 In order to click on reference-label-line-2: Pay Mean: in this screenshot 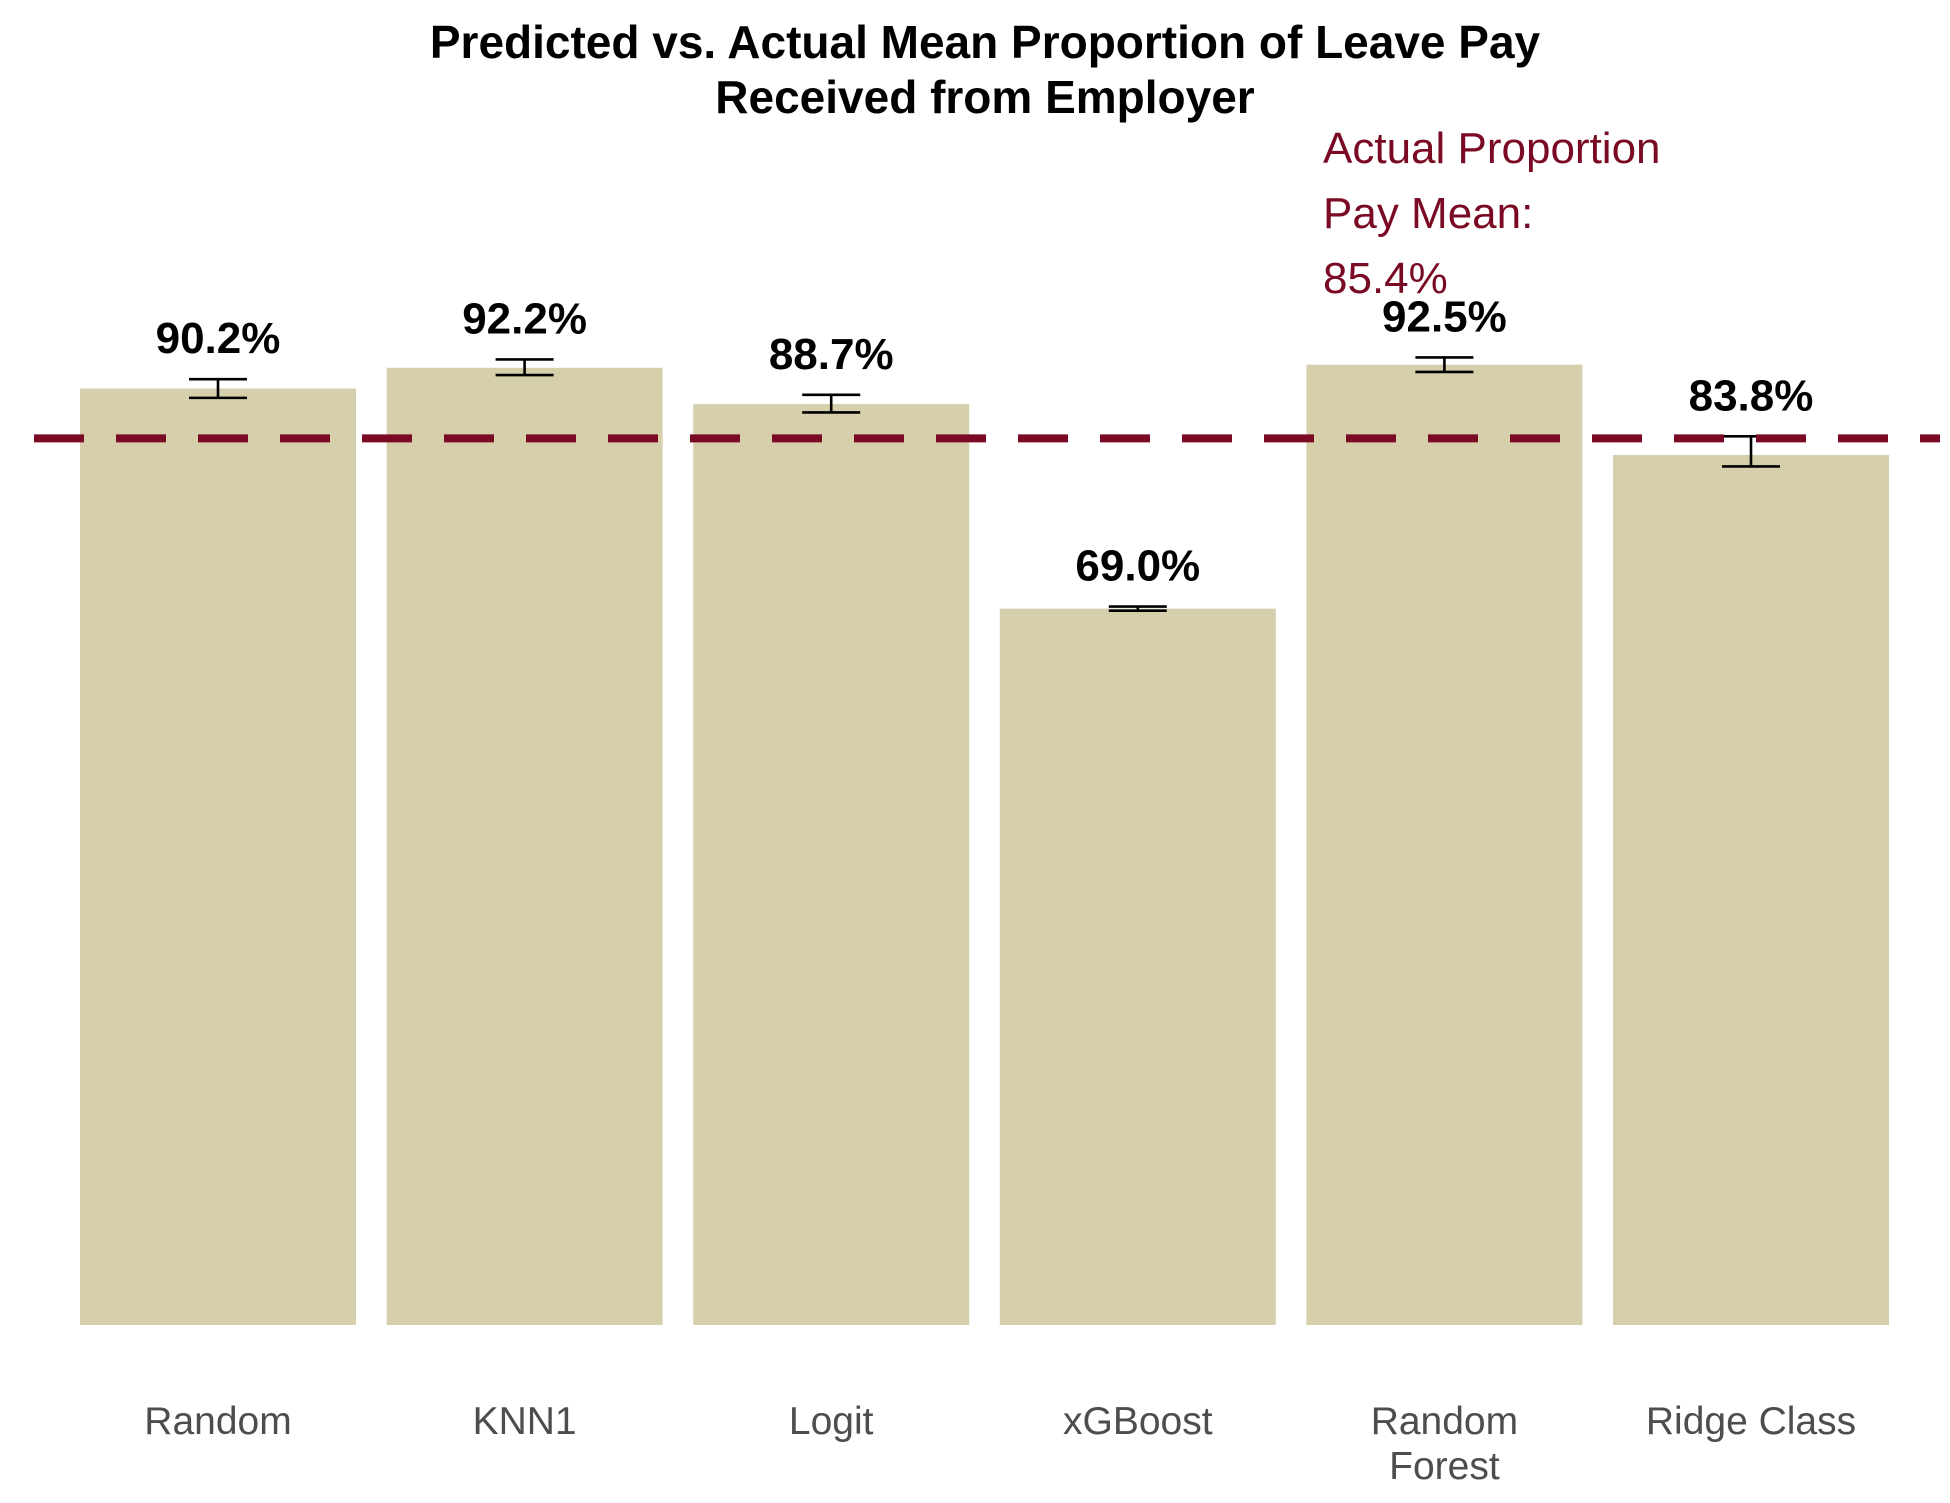, I will do `click(1428, 213)`.